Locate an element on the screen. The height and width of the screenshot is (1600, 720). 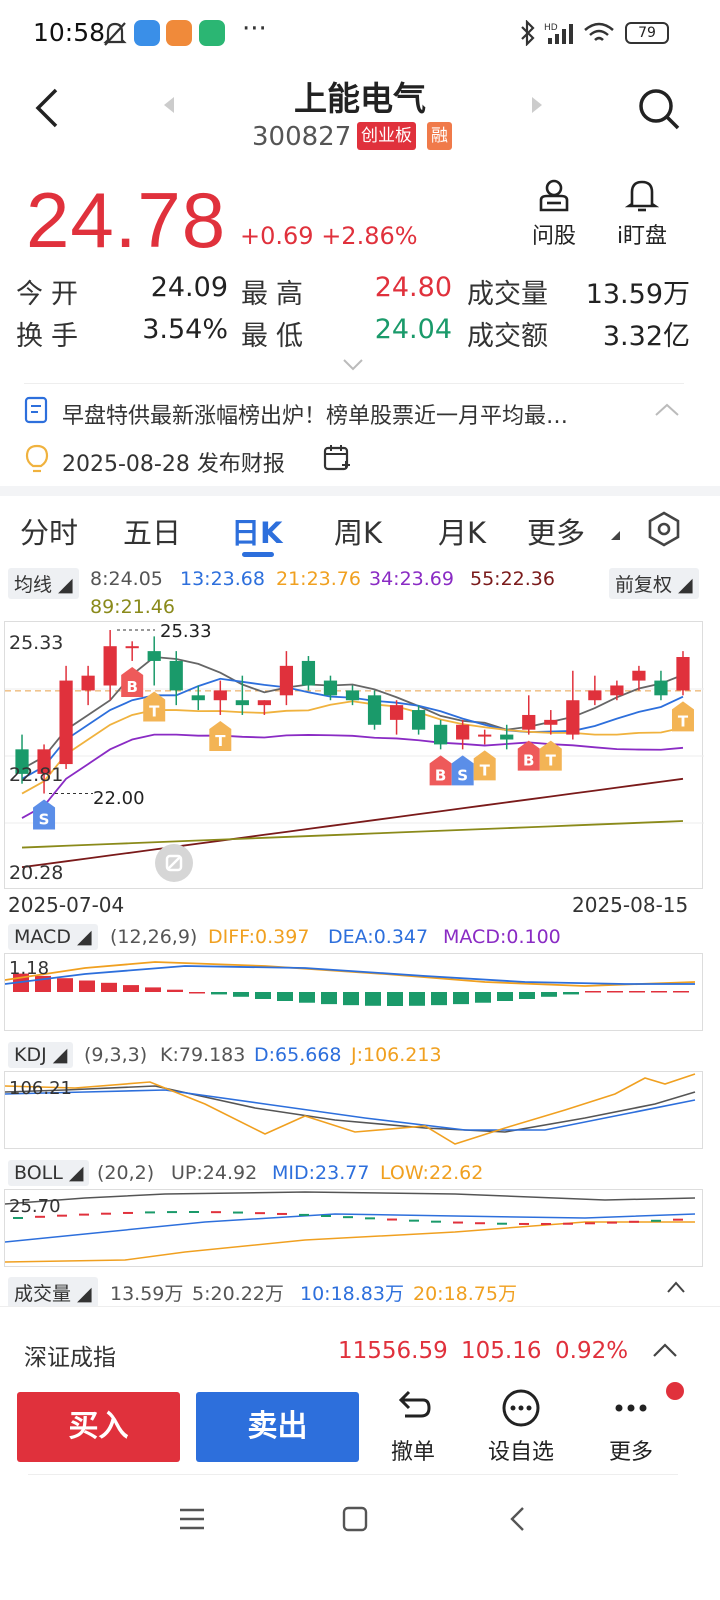
boll-chart is located at coordinates (353, 1228).